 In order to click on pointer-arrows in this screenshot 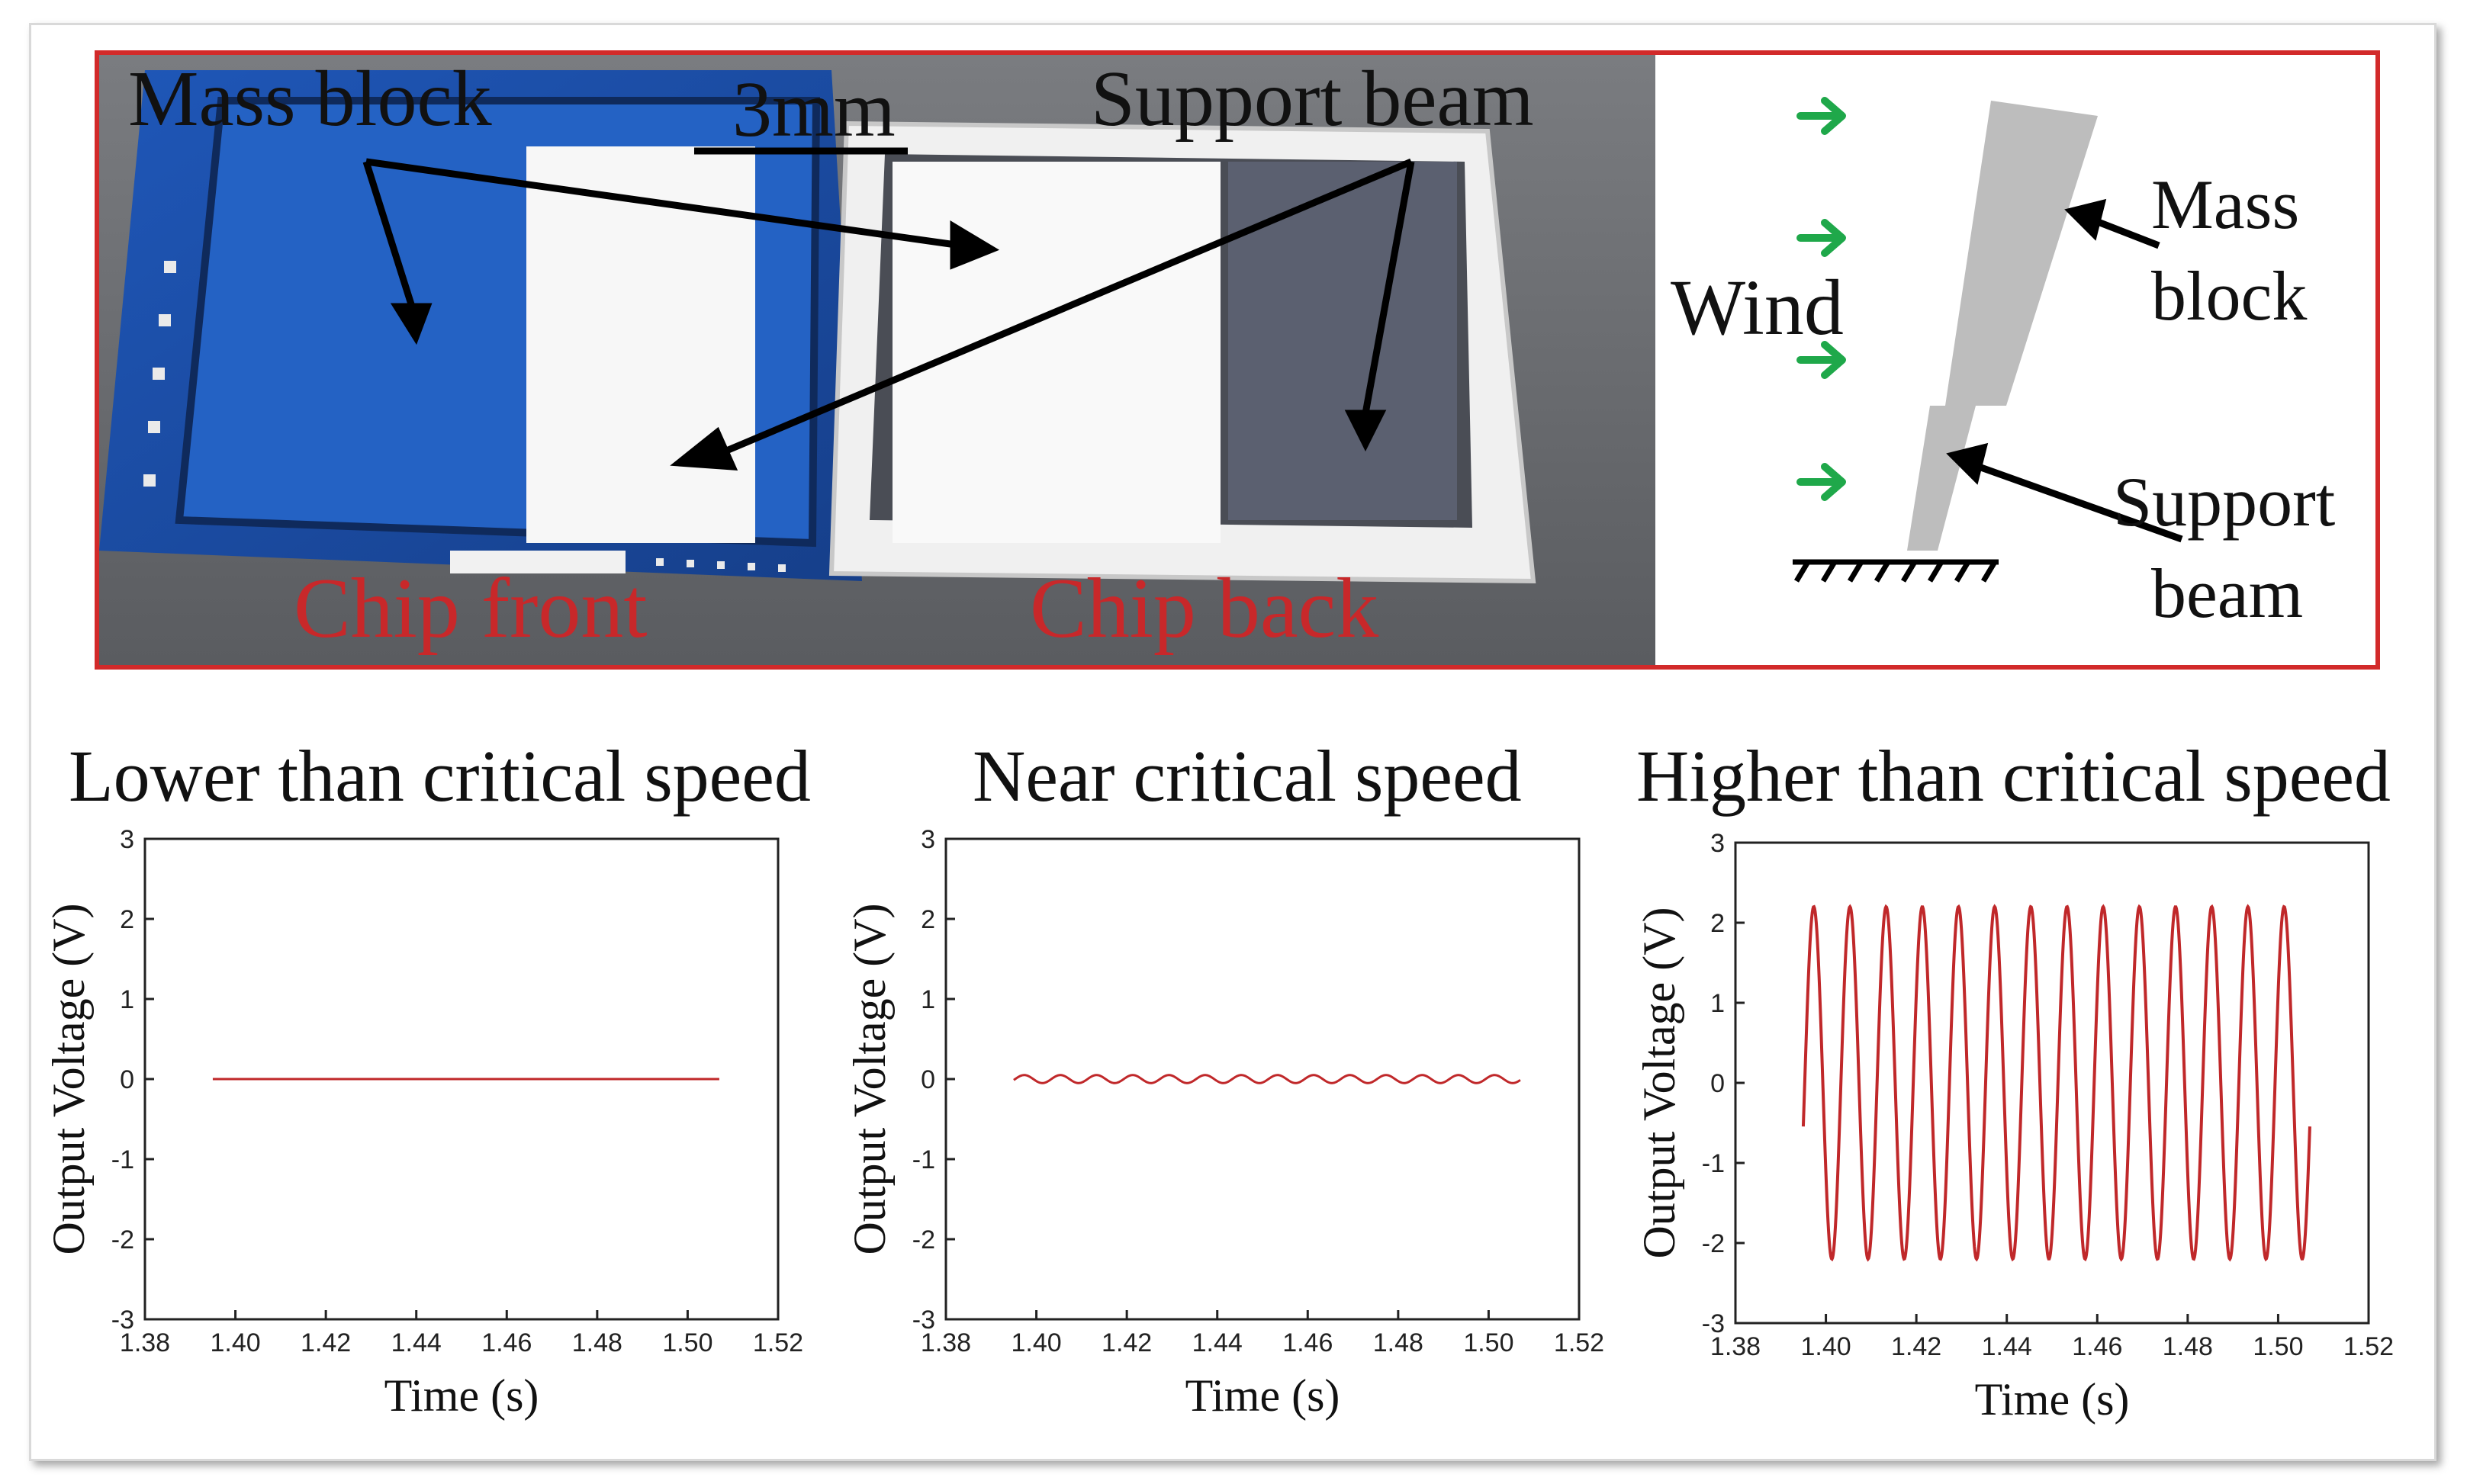, I will do `click(888, 314)`.